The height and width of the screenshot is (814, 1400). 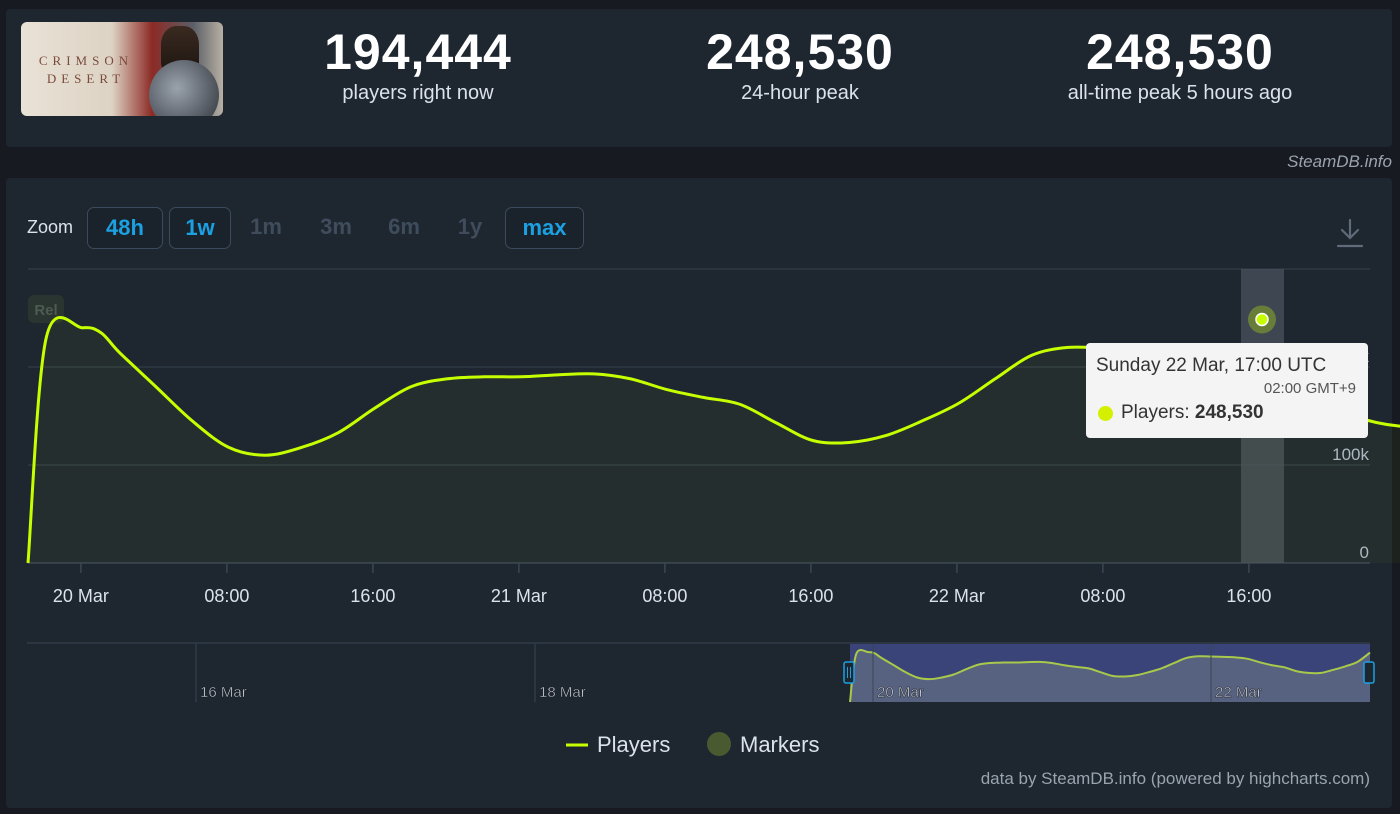 What do you see at coordinates (1339, 161) in the screenshot?
I see `source-credit: SteamDB.info` at bounding box center [1339, 161].